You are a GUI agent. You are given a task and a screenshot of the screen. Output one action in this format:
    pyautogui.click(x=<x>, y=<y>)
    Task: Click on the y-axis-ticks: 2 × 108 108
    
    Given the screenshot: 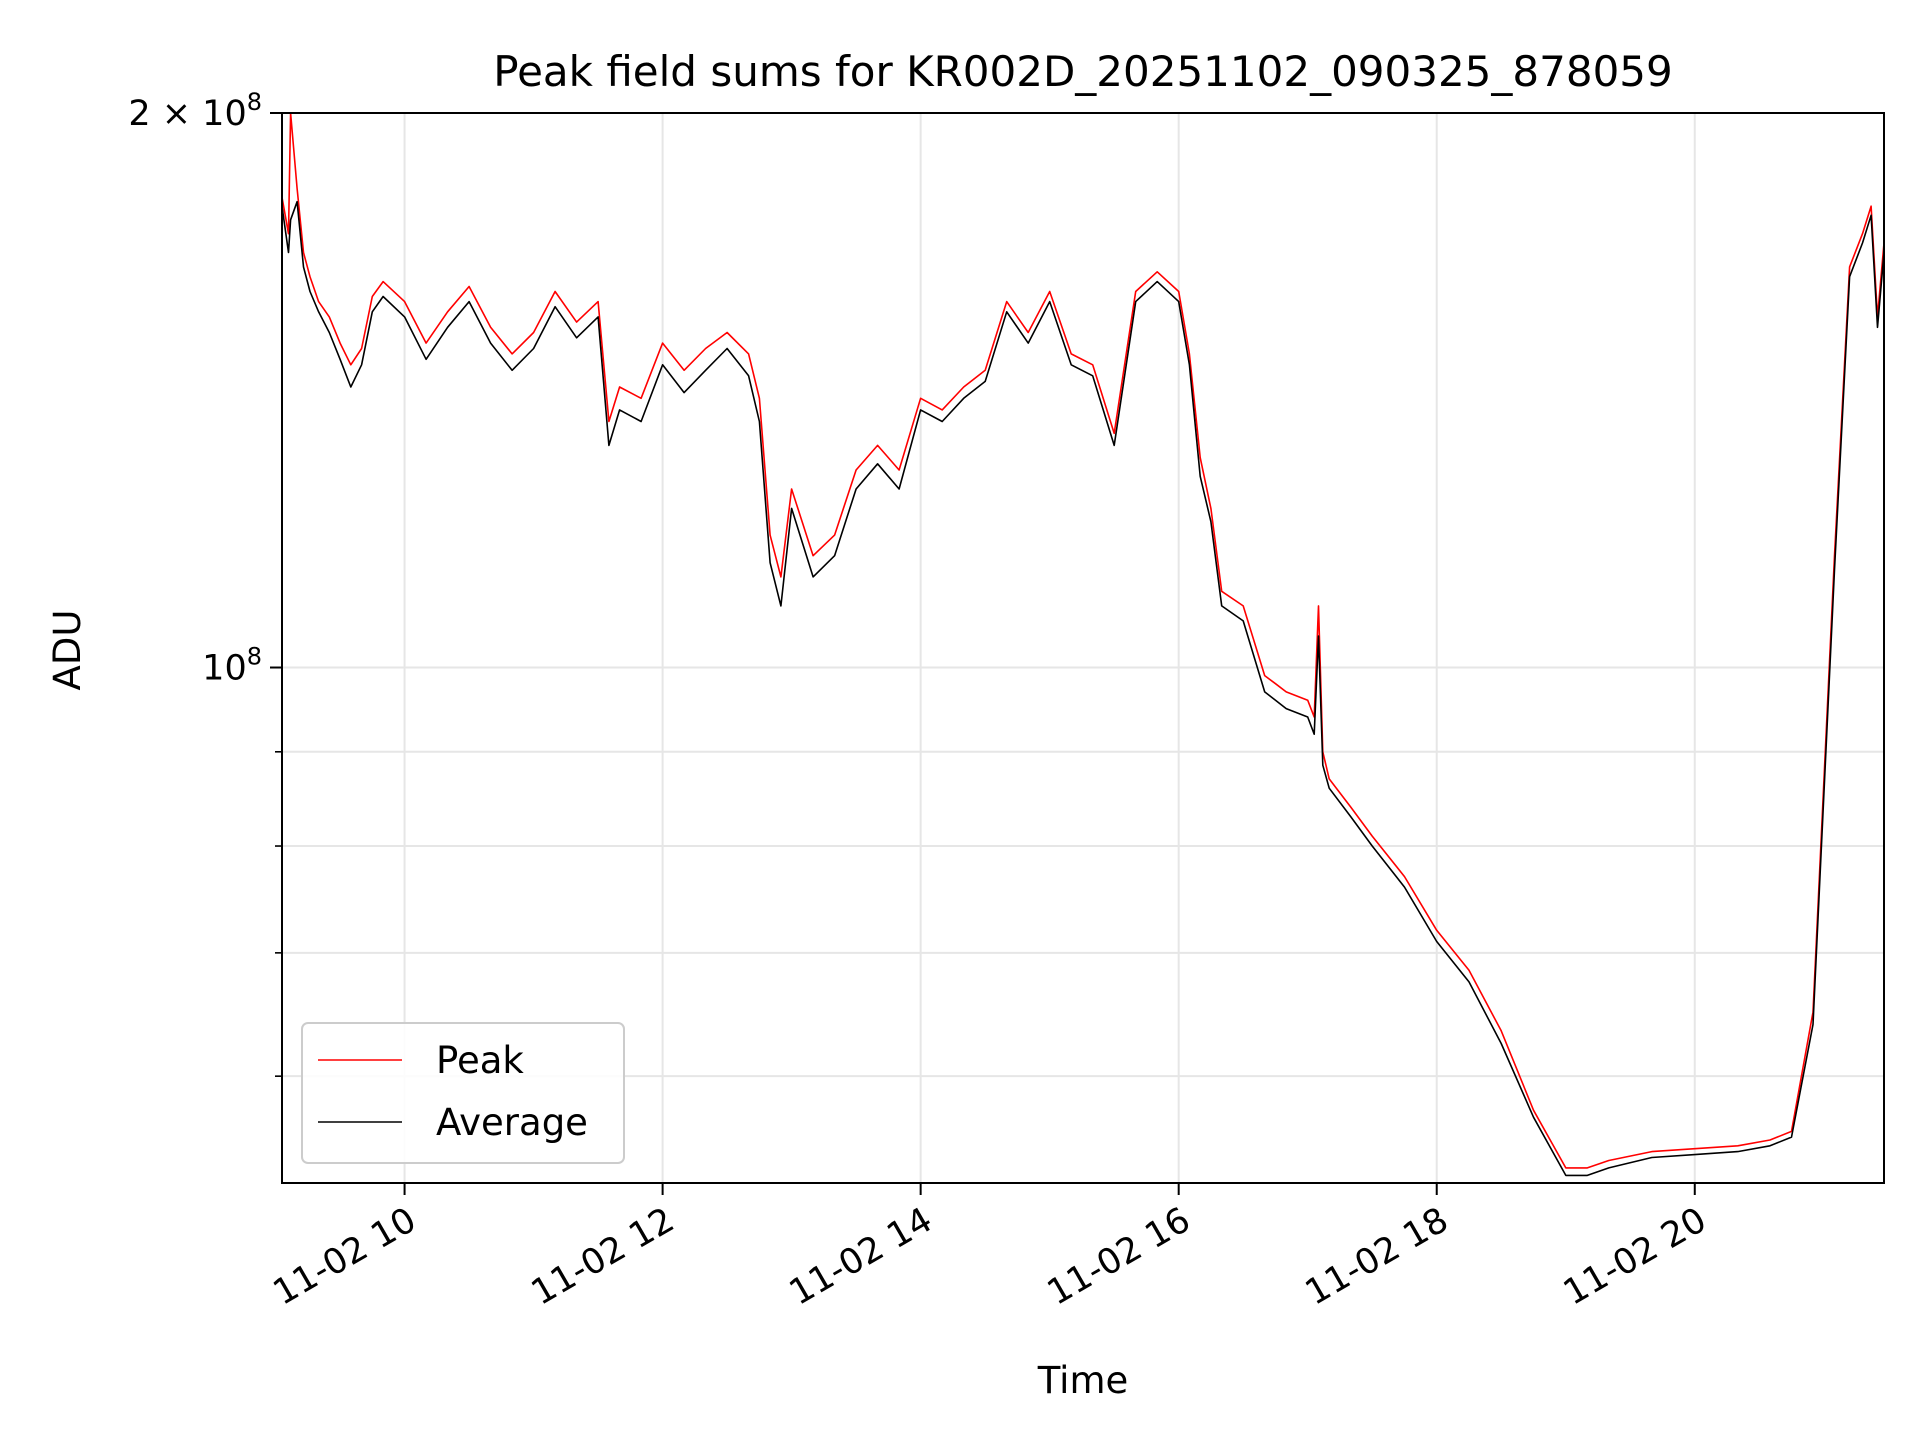 What is the action you would take?
    pyautogui.click(x=205, y=582)
    